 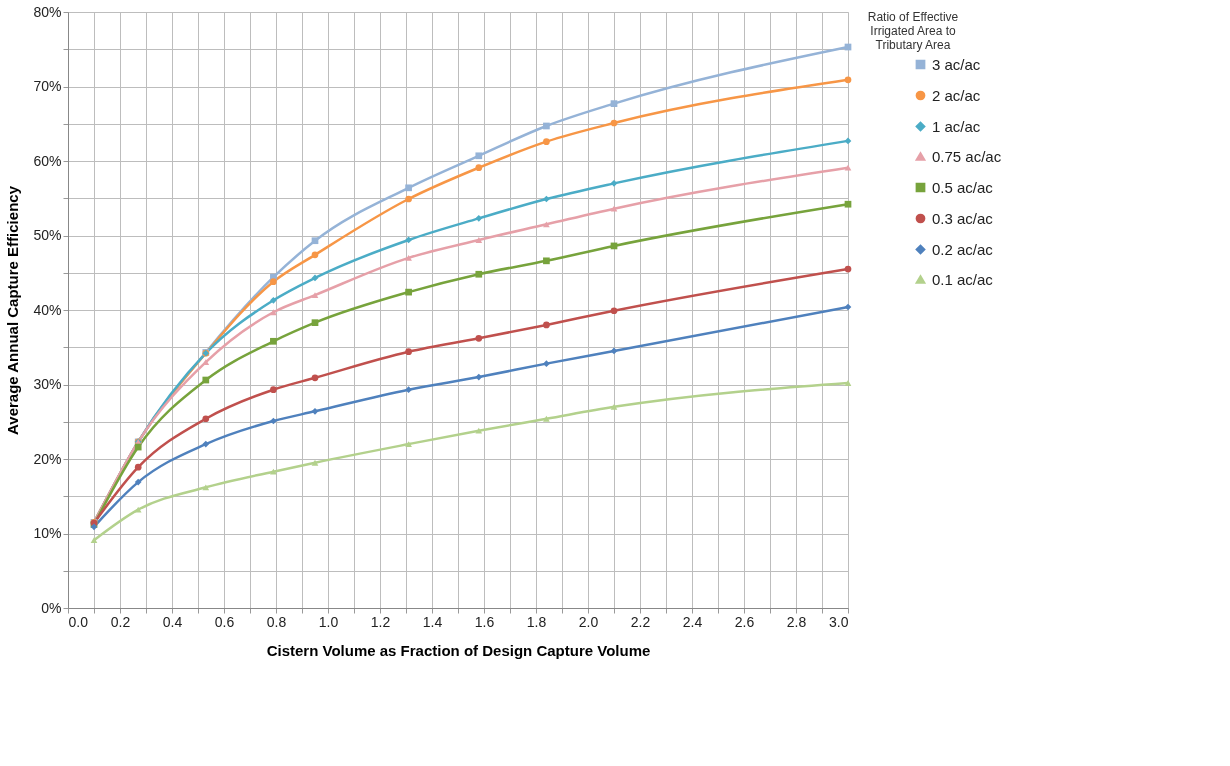 I want to click on x-tick-label: 0.6, so click(x=224, y=621).